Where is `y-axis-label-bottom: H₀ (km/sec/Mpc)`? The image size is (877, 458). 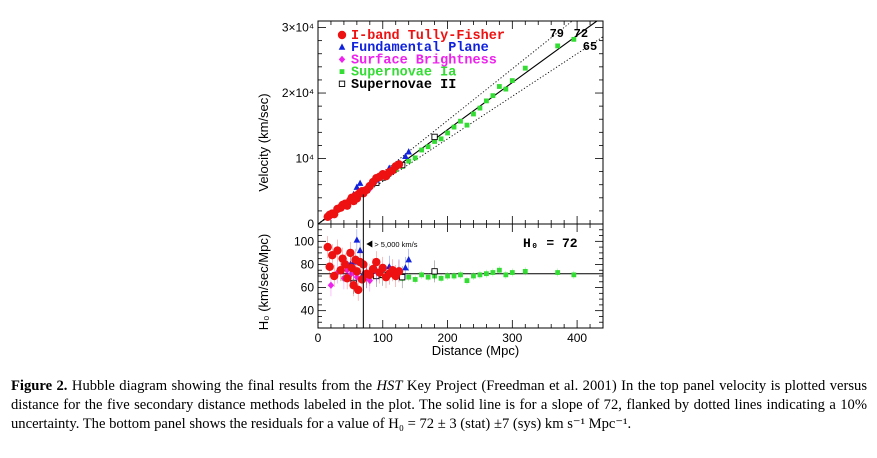
y-axis-label-bottom: H₀ (km/sec/Mpc) is located at coordinates (263, 282).